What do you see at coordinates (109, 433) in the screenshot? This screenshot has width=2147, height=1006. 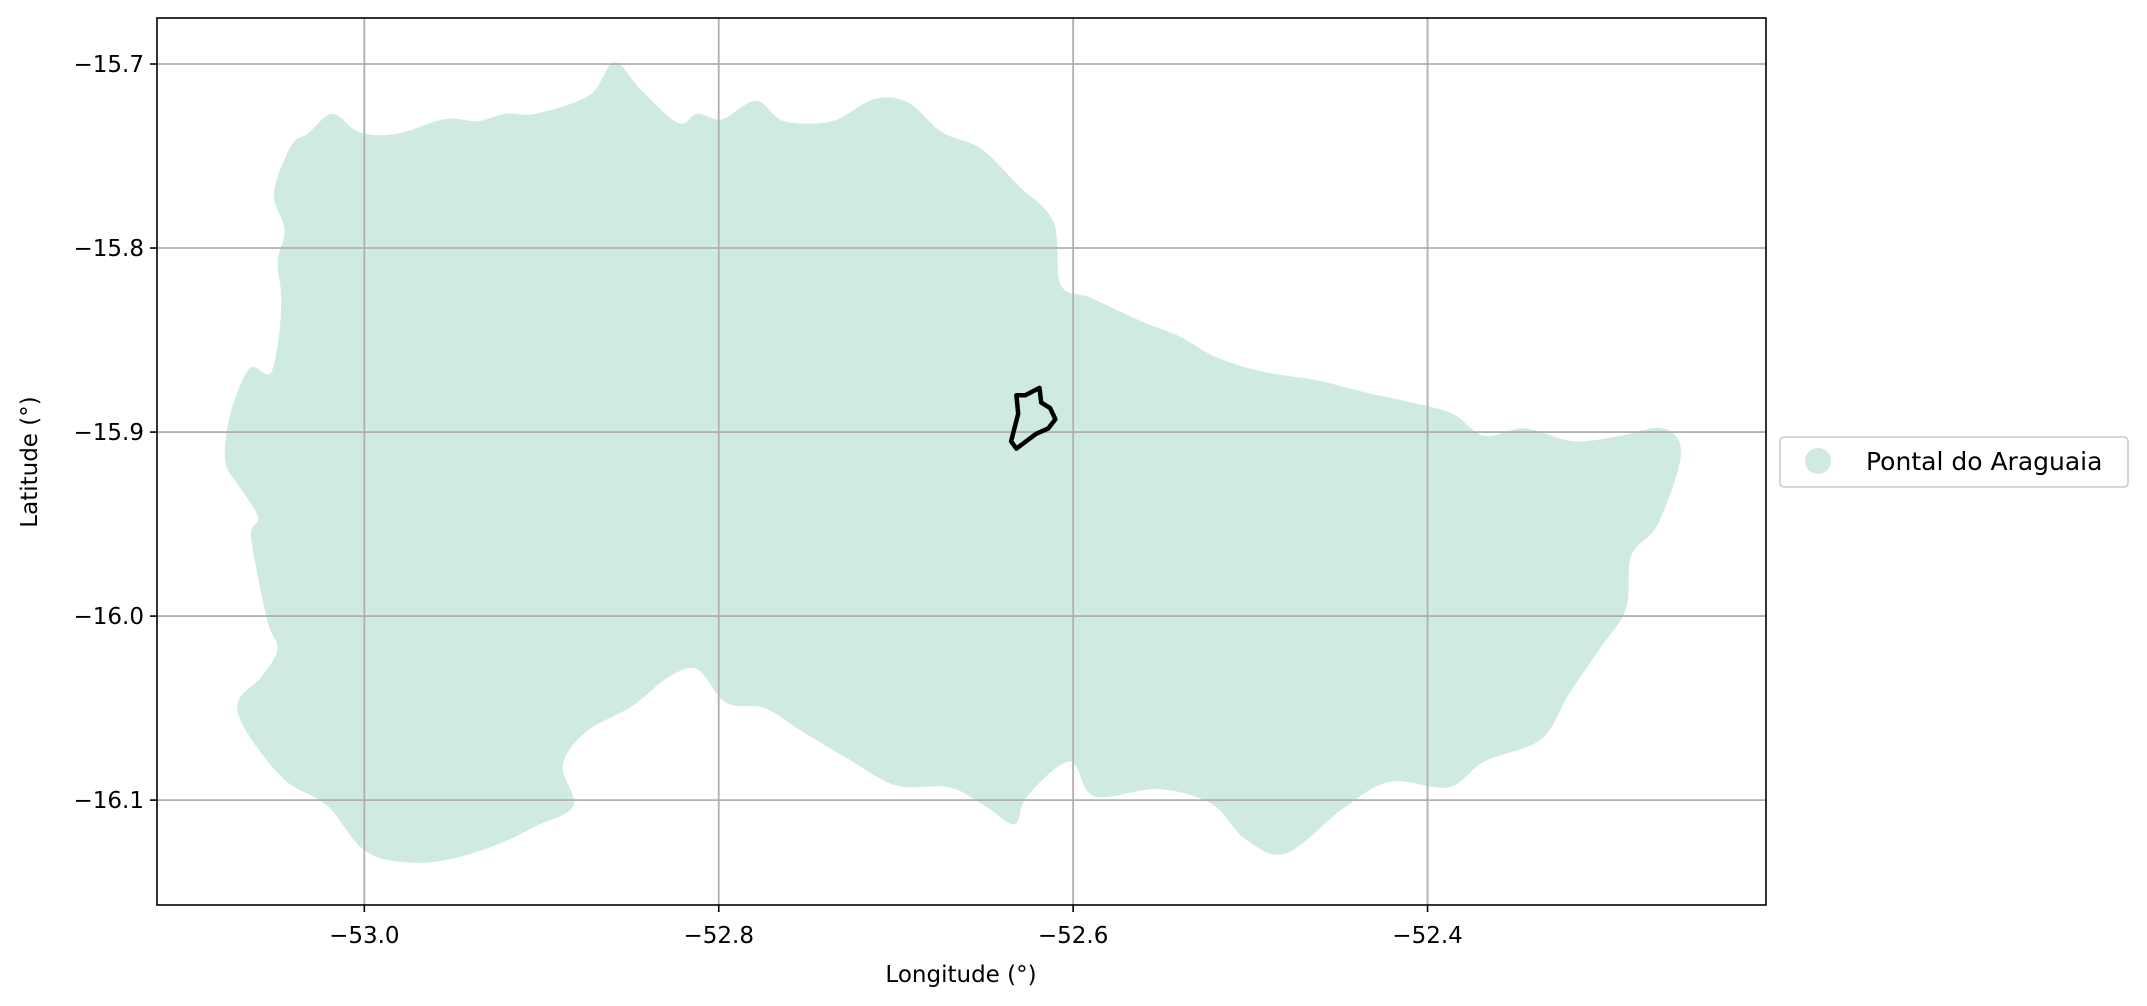 I see `y-tick-label: −15.9` at bounding box center [109, 433].